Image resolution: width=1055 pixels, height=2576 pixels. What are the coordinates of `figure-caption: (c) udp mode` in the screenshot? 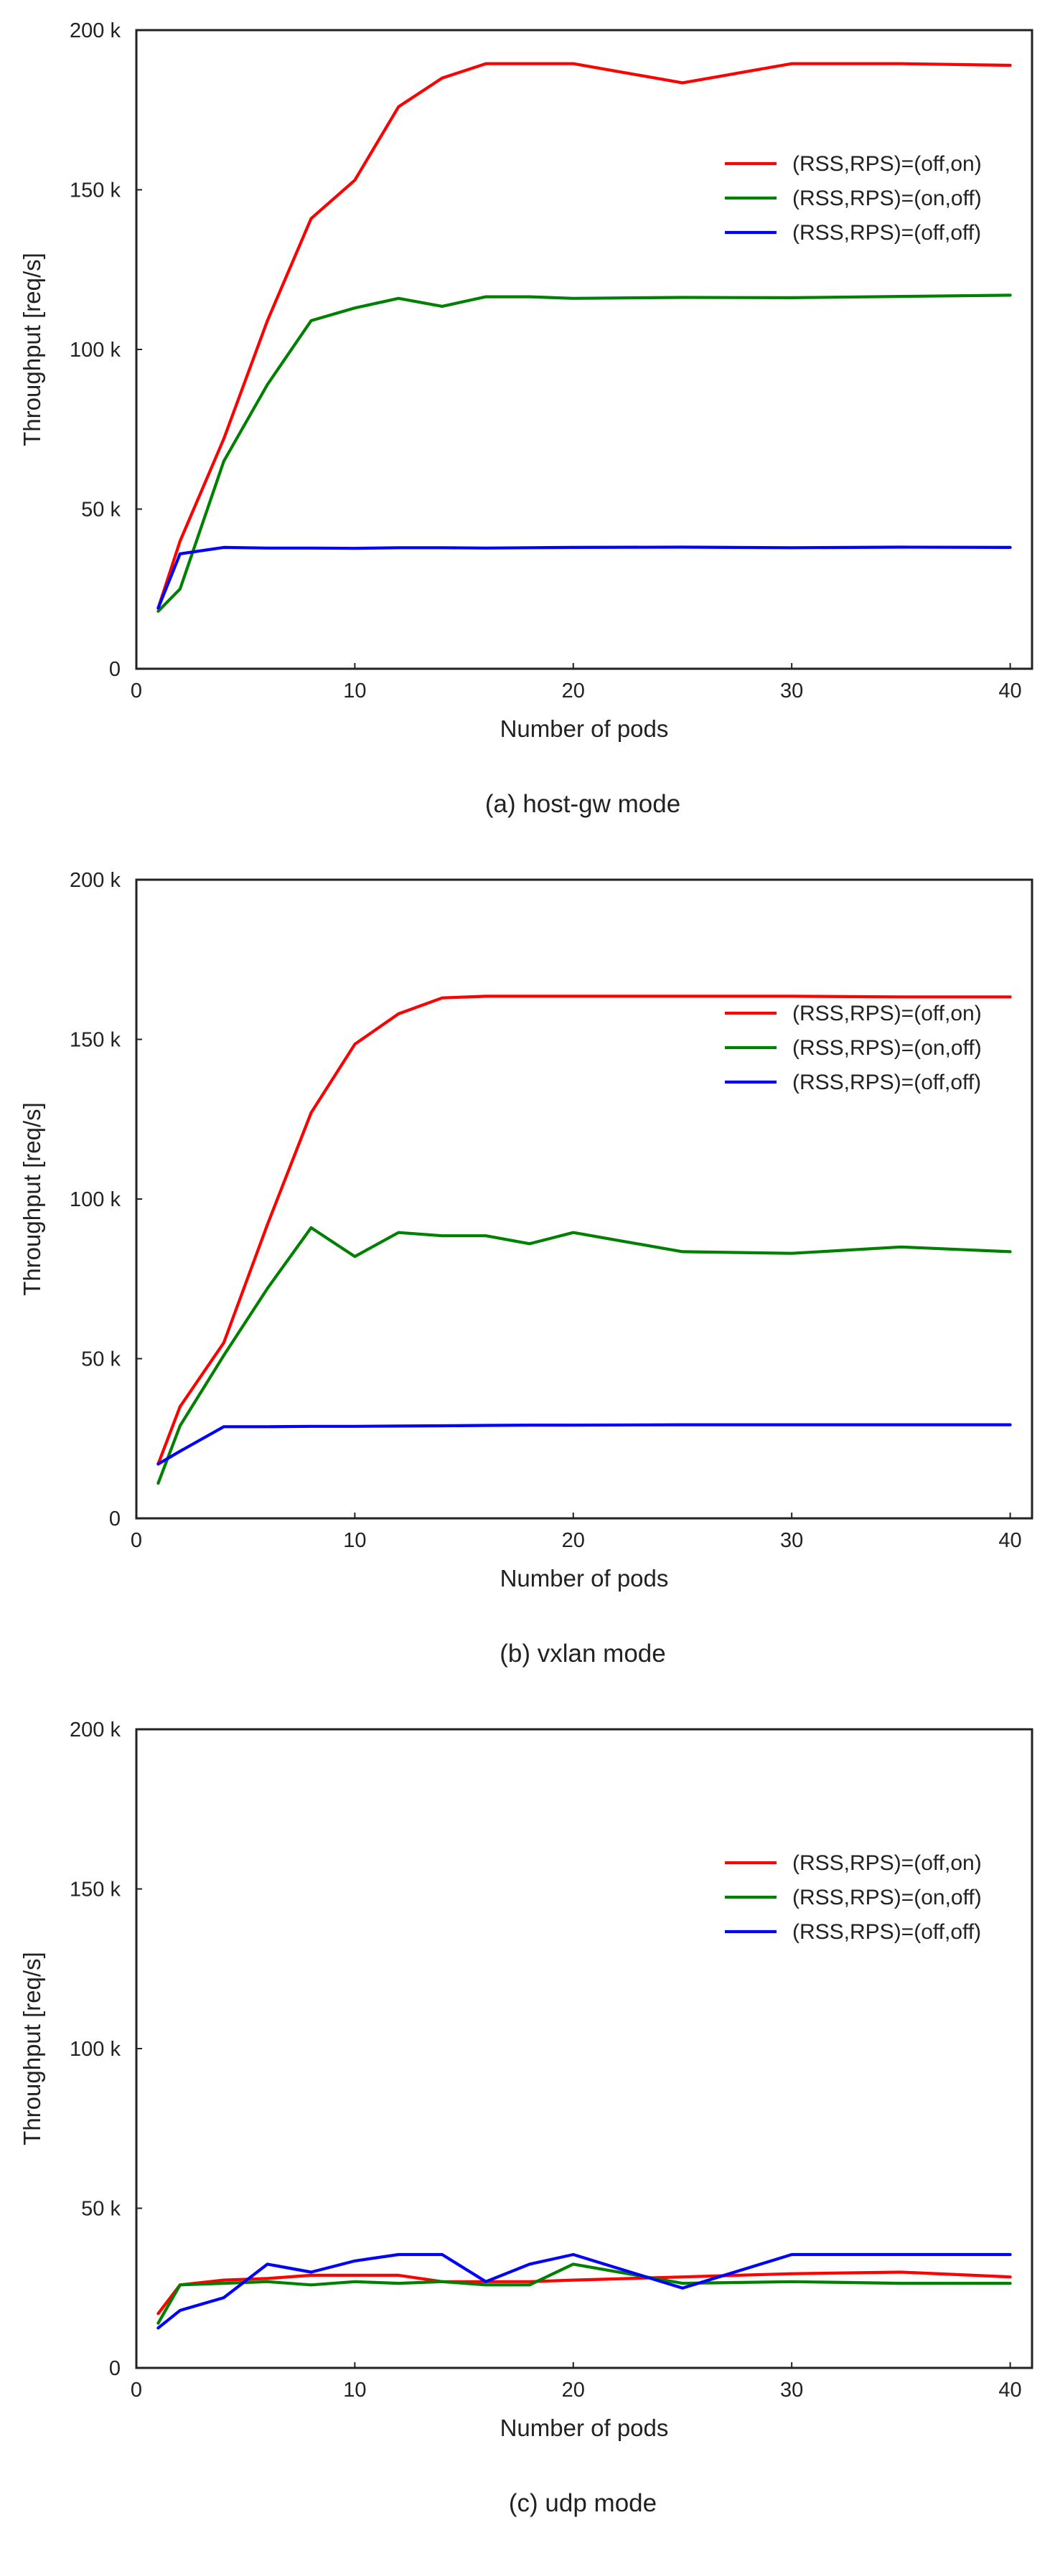 It's located at (583, 2503).